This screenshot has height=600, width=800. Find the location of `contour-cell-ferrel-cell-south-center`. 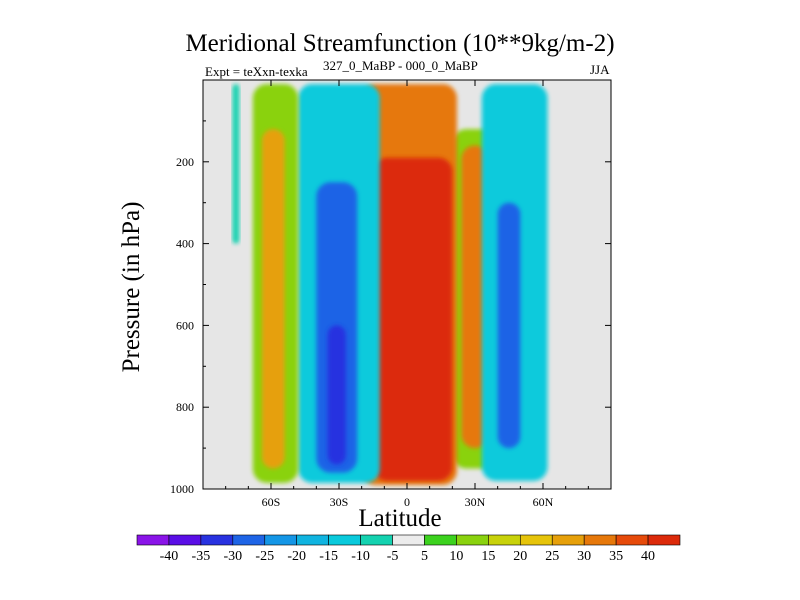

contour-cell-ferrel-cell-south-center is located at coordinates (336, 395).